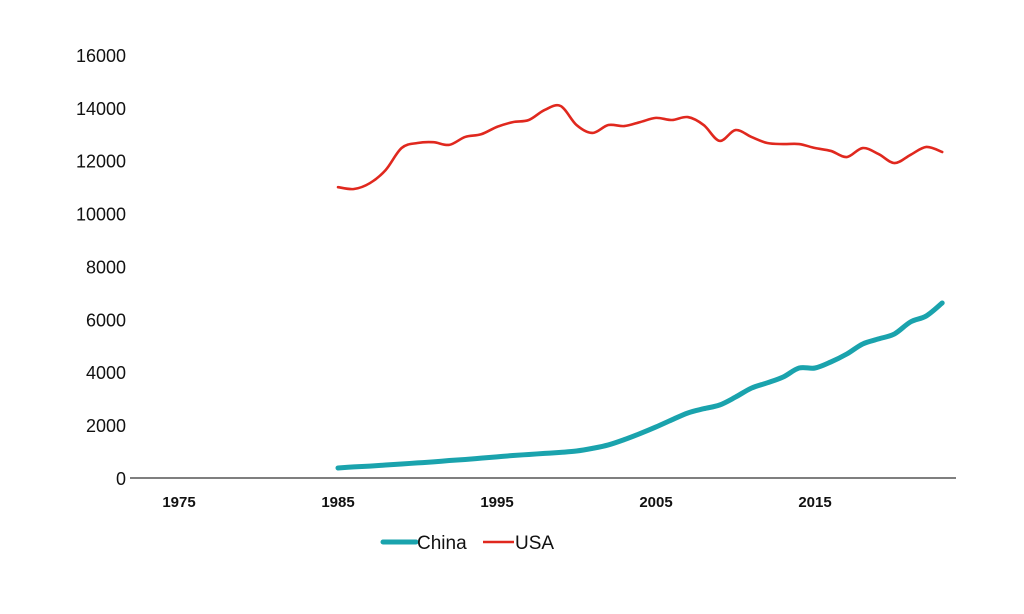 Image resolution: width=1024 pixels, height=614 pixels. What do you see at coordinates (101, 109) in the screenshot?
I see `y-tick-label: 14000` at bounding box center [101, 109].